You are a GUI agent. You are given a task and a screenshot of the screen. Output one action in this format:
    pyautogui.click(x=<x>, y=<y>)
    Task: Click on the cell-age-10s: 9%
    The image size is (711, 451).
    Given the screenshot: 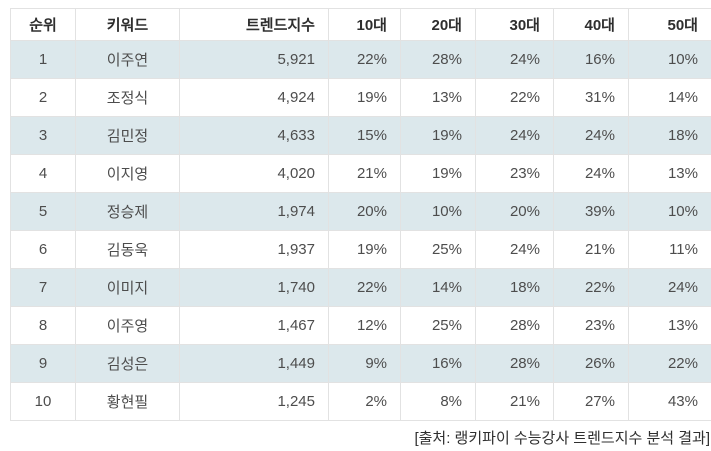 What is the action you would take?
    pyautogui.click(x=364, y=363)
    